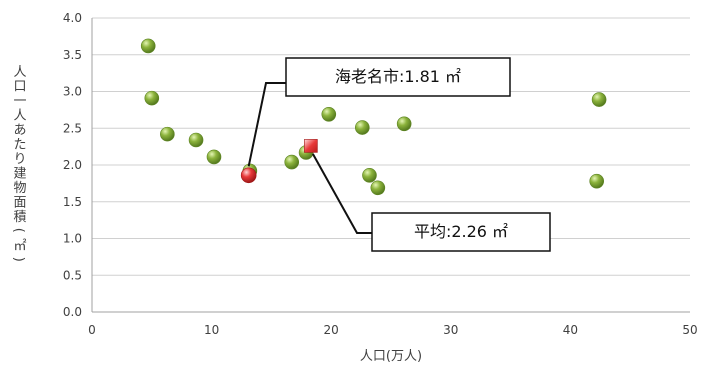 This screenshot has width=707, height=367. What do you see at coordinates (341, 193) in the screenshot?
I see `average-callout-line` at bounding box center [341, 193].